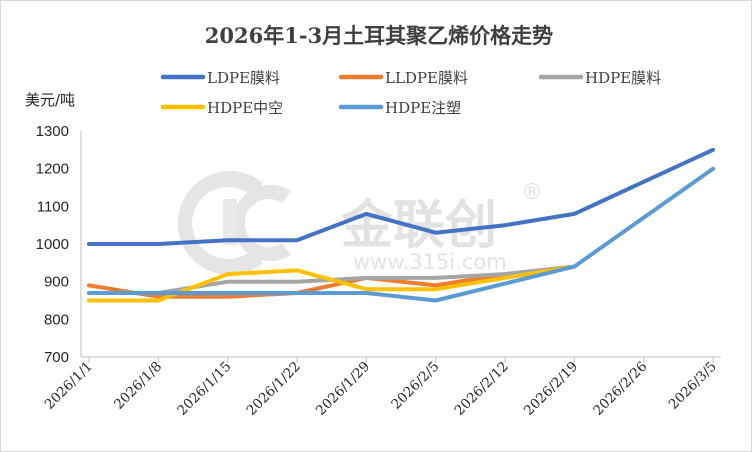 Image resolution: width=752 pixels, height=452 pixels. I want to click on watermark-url: www.315i.com, so click(430, 262).